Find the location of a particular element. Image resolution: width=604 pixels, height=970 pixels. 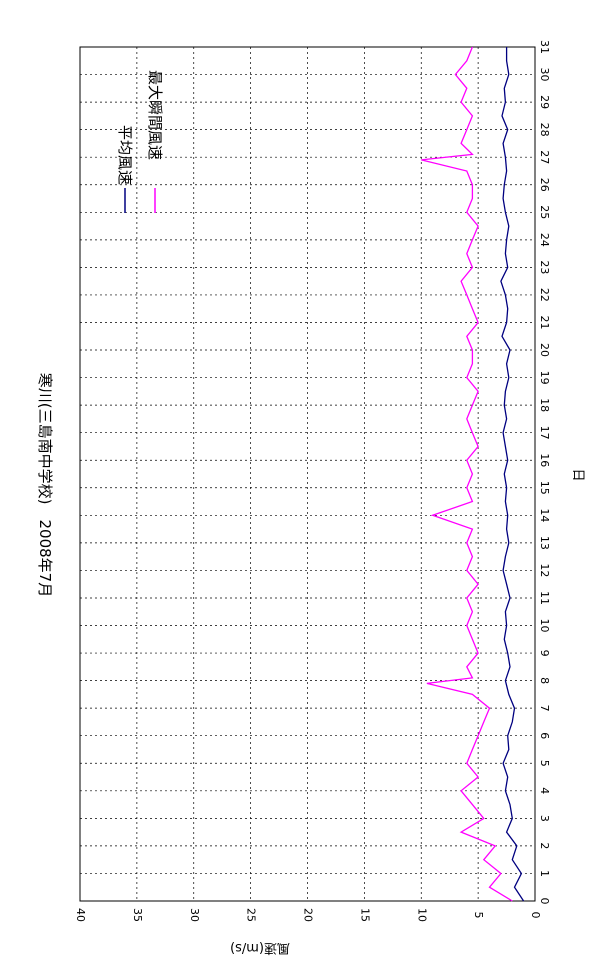

x-tick-label: 19 is located at coordinates (544, 378).